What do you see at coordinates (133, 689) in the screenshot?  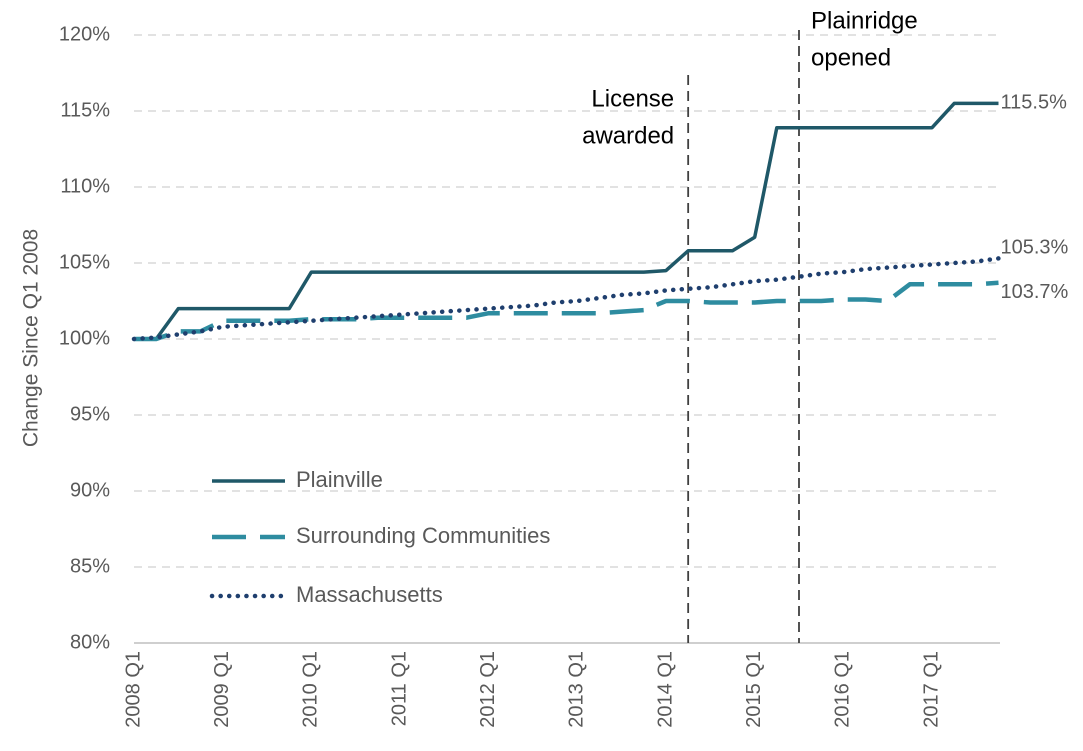 I see `x-tick-label: 2008 Q1` at bounding box center [133, 689].